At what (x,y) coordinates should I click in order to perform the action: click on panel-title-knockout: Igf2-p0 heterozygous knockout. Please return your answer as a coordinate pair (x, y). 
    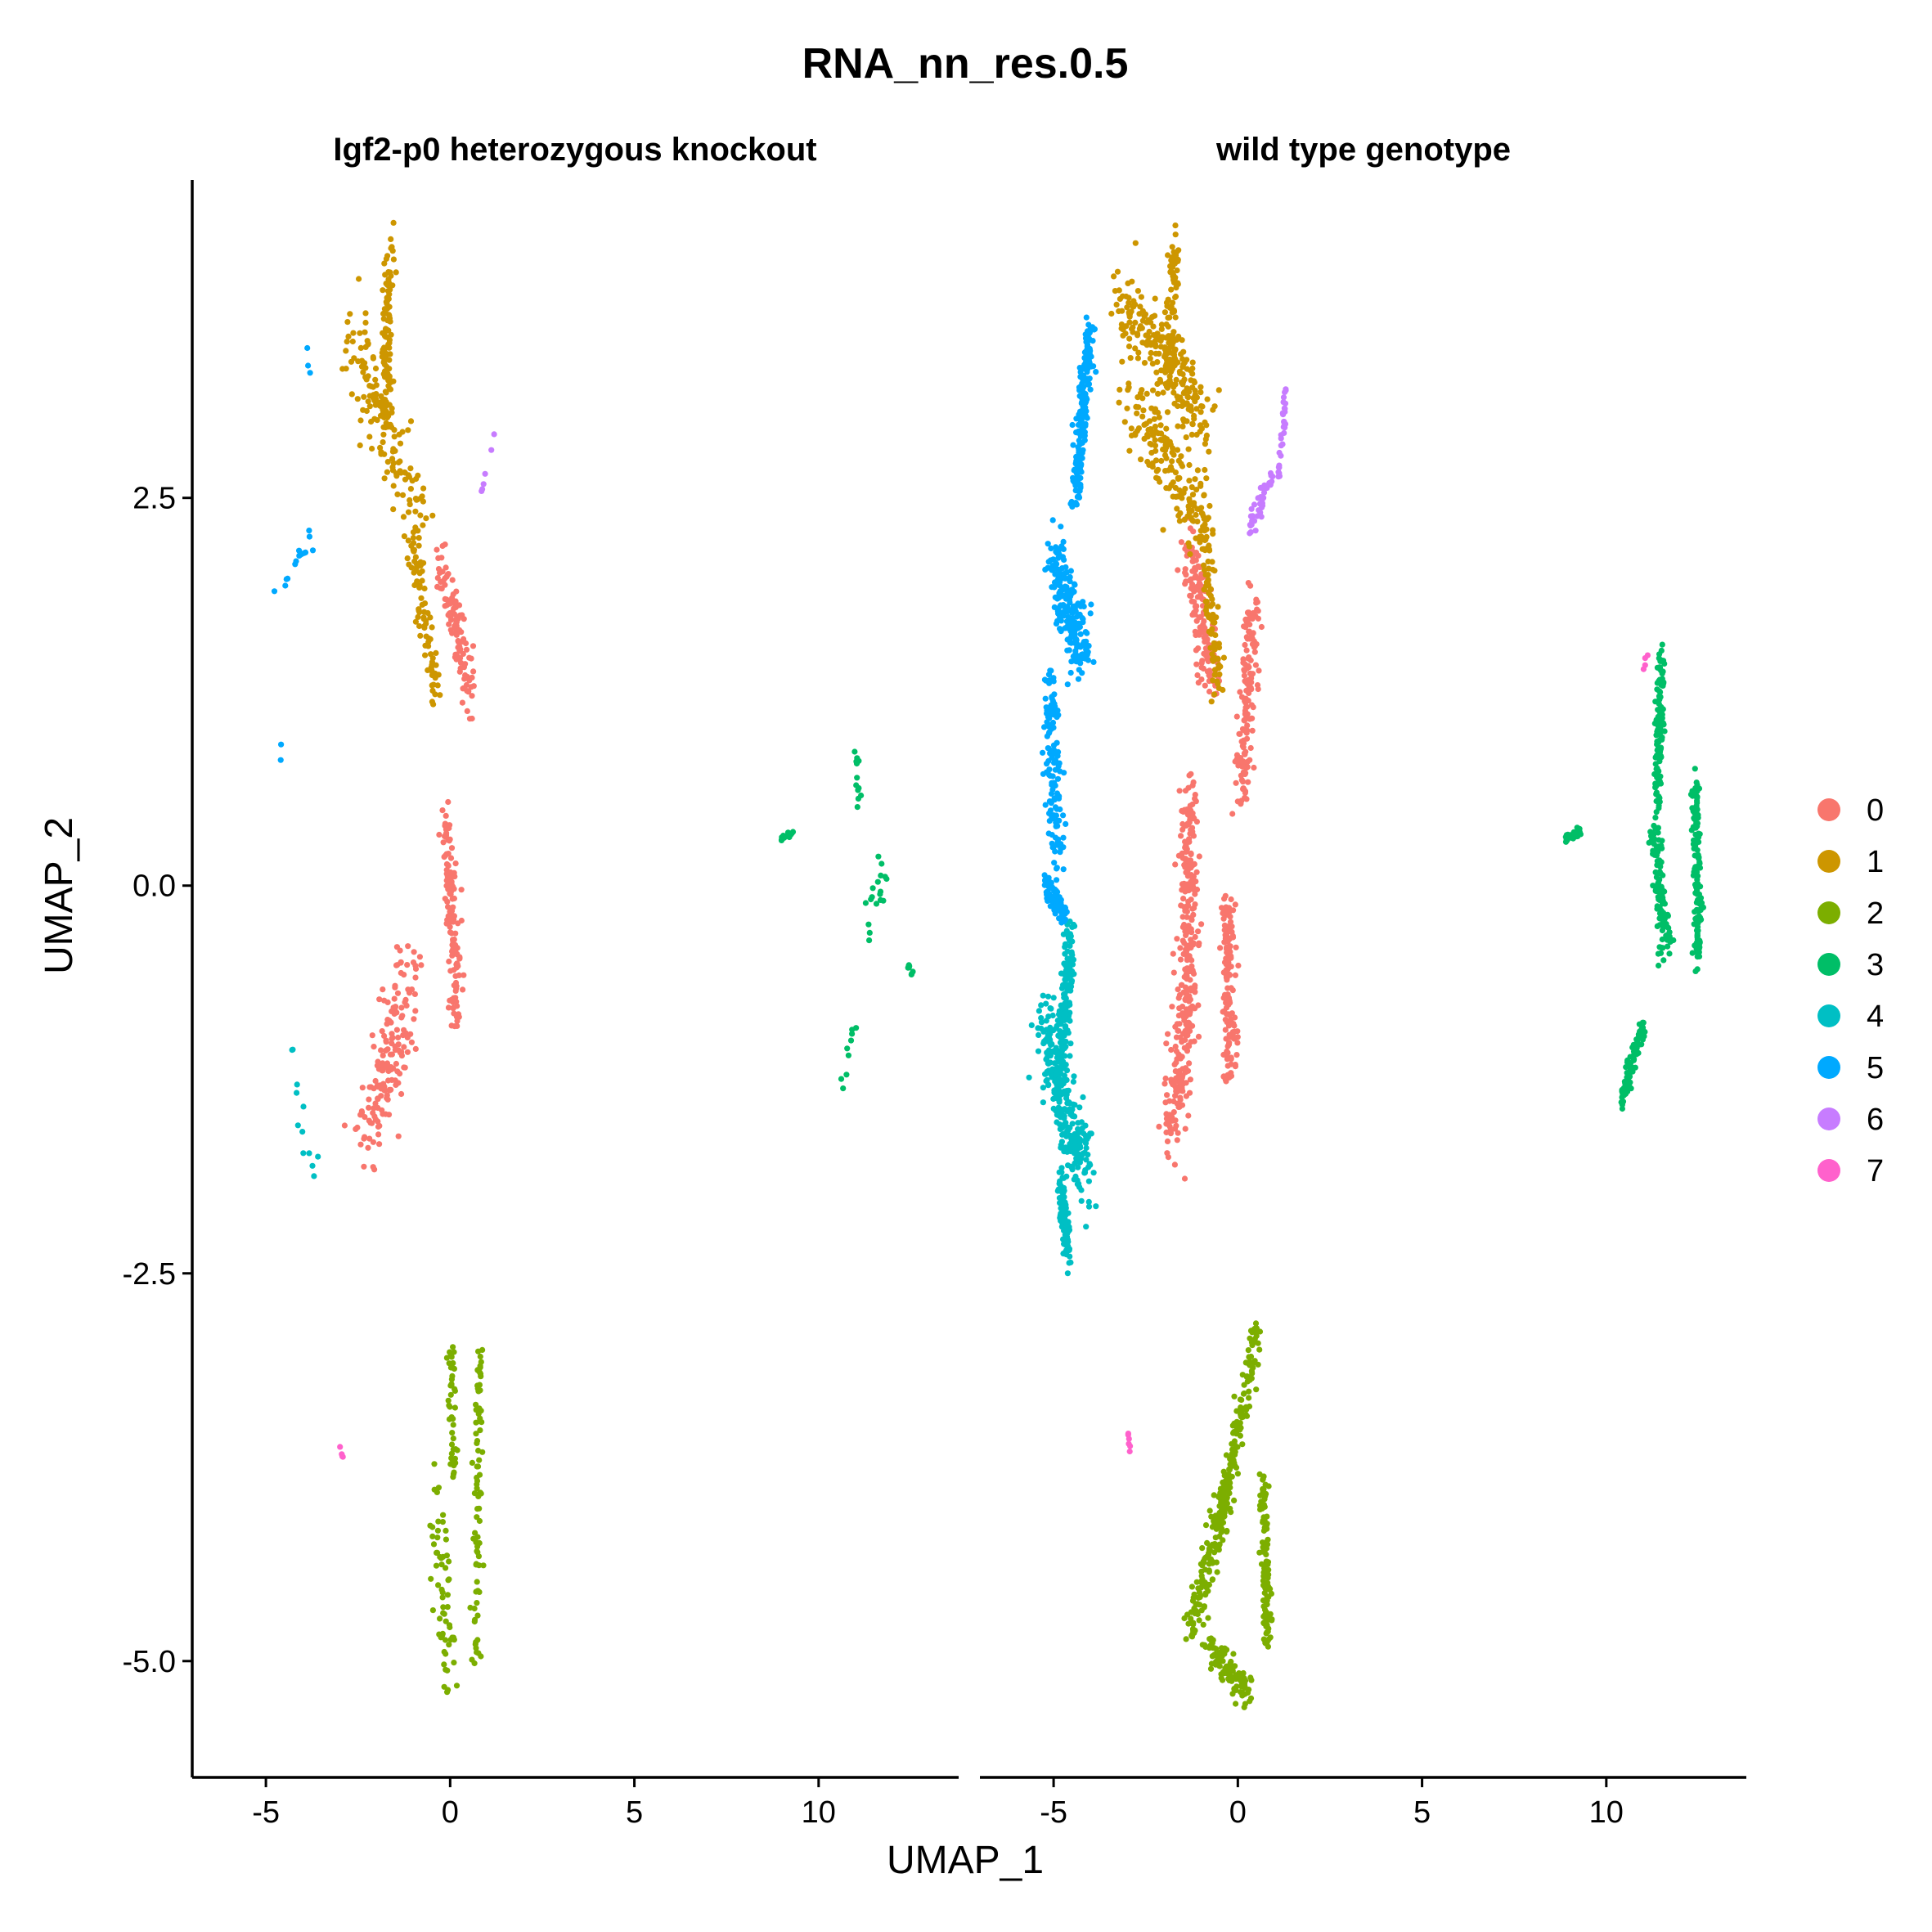
    Looking at the image, I should click on (574, 150).